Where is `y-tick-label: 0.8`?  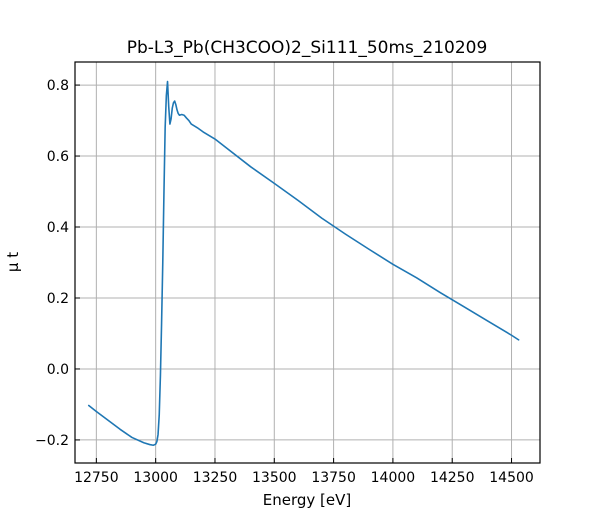 y-tick-label: 0.8 is located at coordinates (58, 86).